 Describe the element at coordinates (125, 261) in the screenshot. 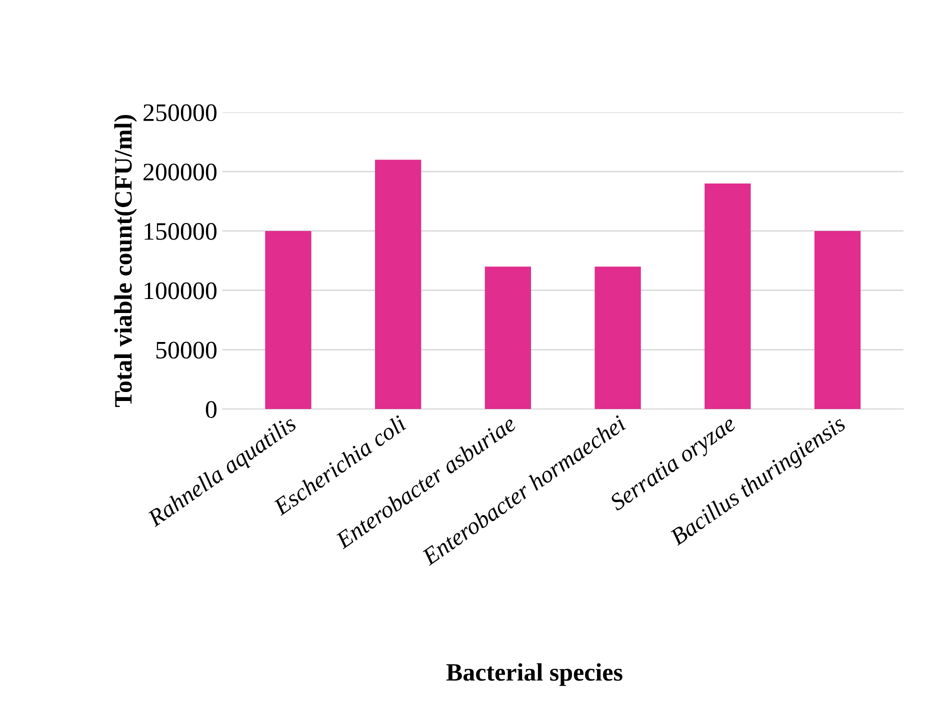

I see `y-axis-title: Total viable count(CFU/ml)` at that location.